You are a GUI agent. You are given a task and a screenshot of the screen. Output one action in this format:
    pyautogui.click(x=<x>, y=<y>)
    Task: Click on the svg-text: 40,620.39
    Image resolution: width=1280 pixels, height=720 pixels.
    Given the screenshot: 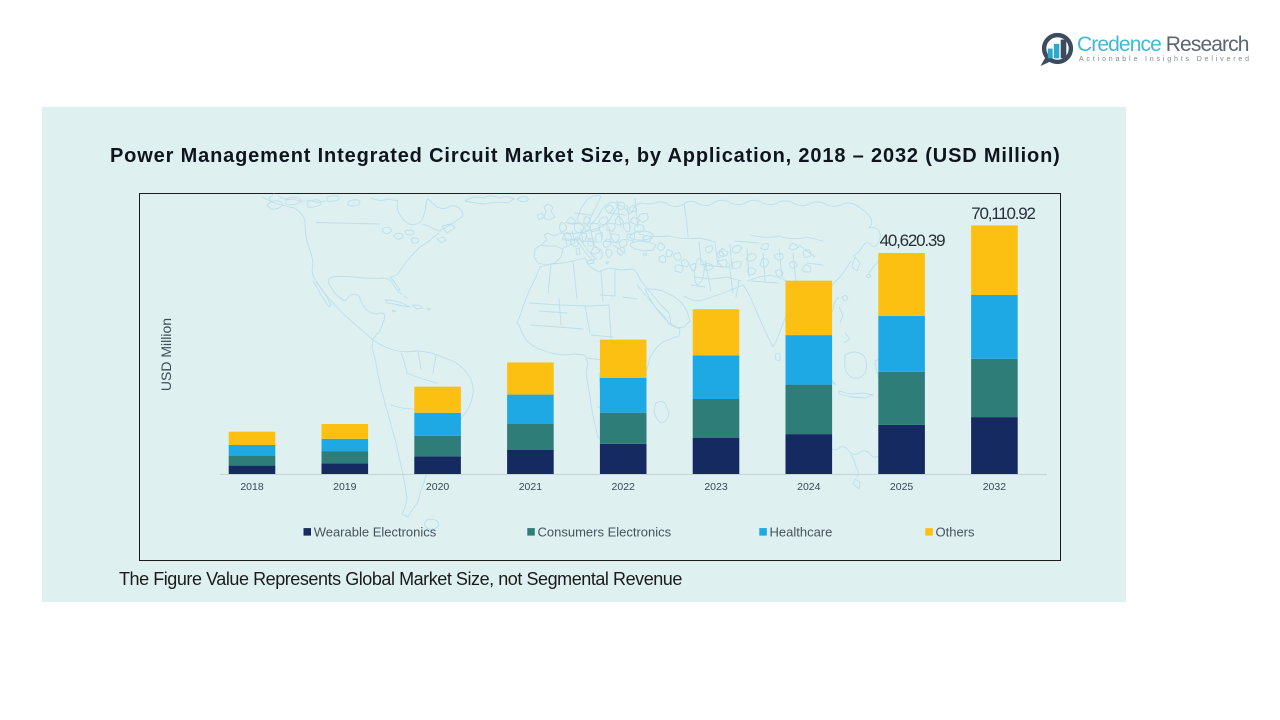 What is the action you would take?
    pyautogui.click(x=913, y=240)
    